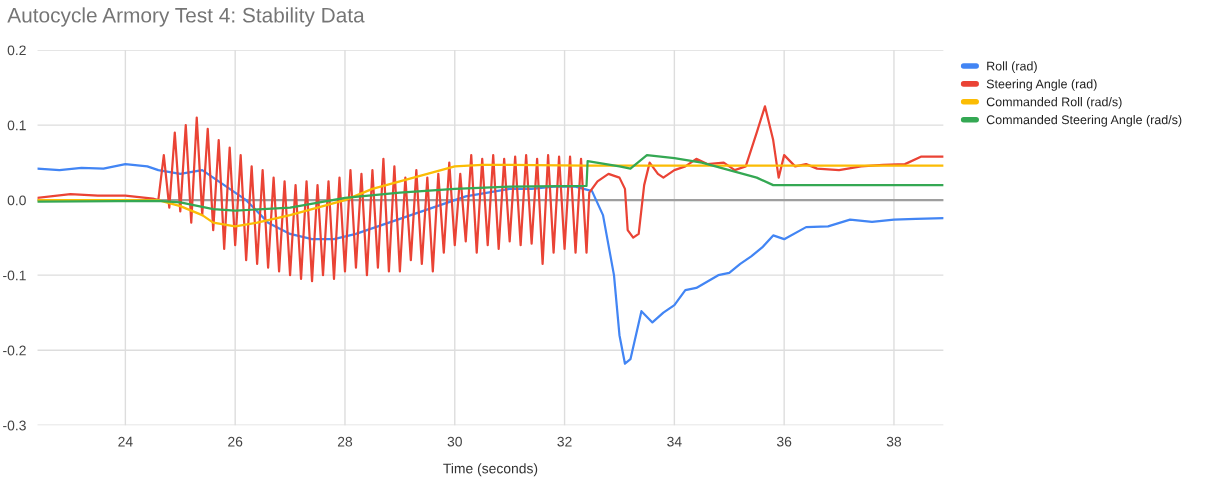  Describe the element at coordinates (564, 441) in the screenshot. I see `x-tick-label: 32` at that location.